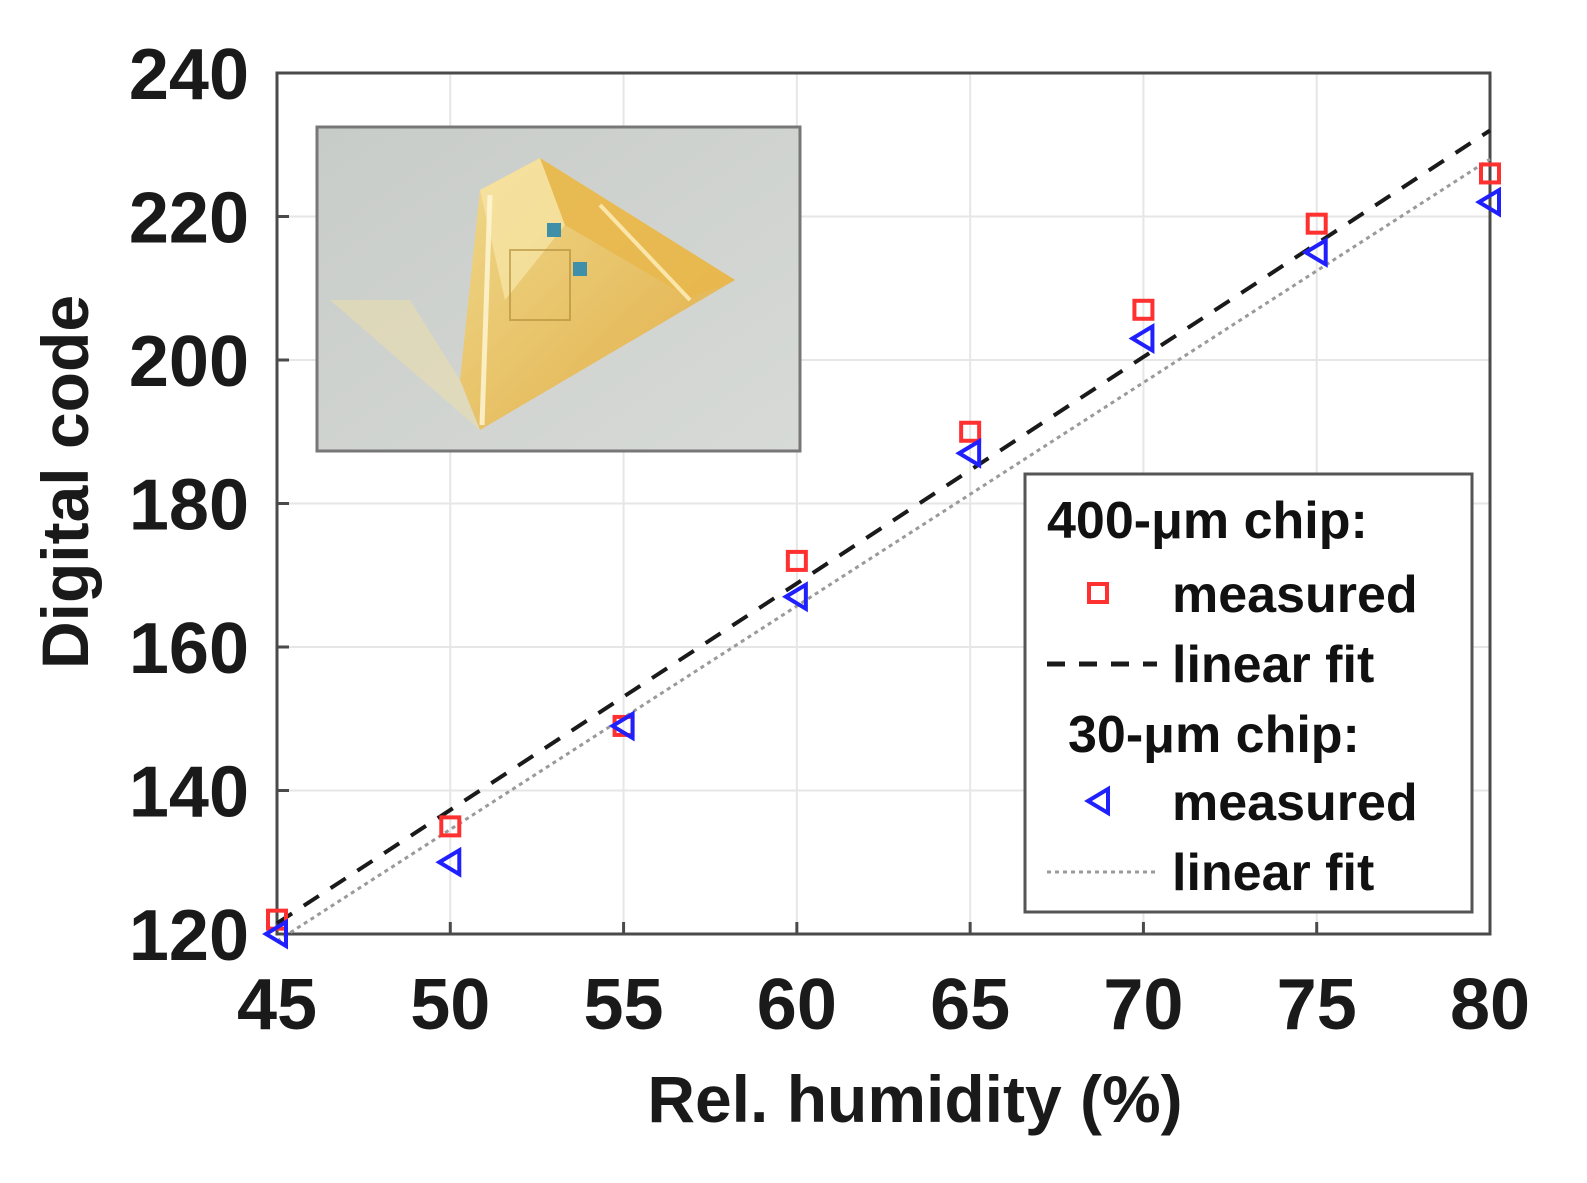 Image resolution: width=1587 pixels, height=1183 pixels. I want to click on legend-measured-30um: measured, so click(1295, 803).